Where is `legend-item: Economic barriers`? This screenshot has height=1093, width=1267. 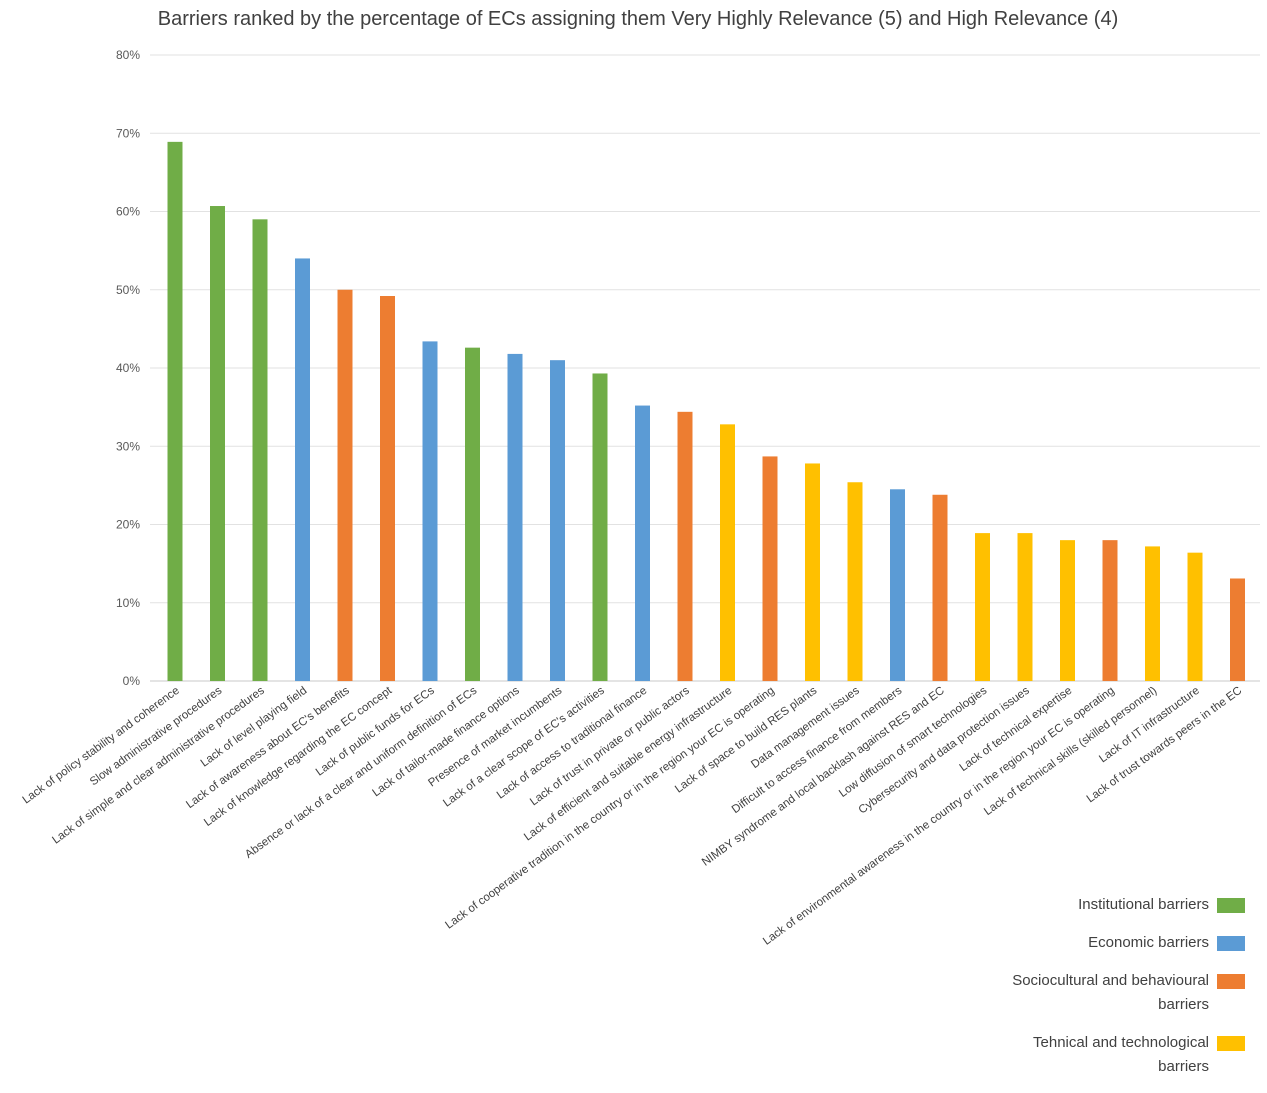
legend-item: Economic barriers is located at coordinates (1100, 943).